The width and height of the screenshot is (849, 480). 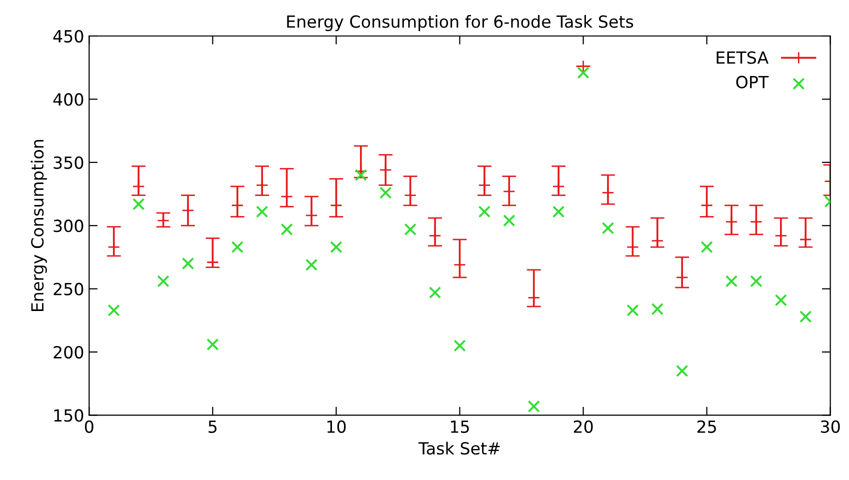 What do you see at coordinates (459, 426) in the screenshot?
I see `x-tick-label: 15` at bounding box center [459, 426].